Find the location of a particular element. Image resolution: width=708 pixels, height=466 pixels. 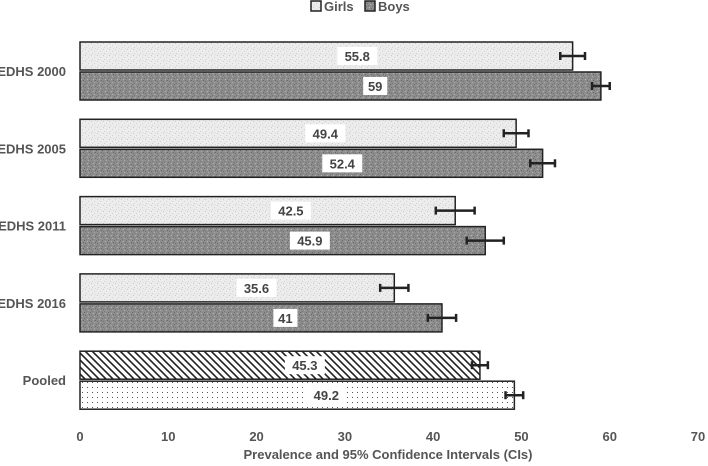

legend-item-boys: Boys is located at coordinates (387, 7).